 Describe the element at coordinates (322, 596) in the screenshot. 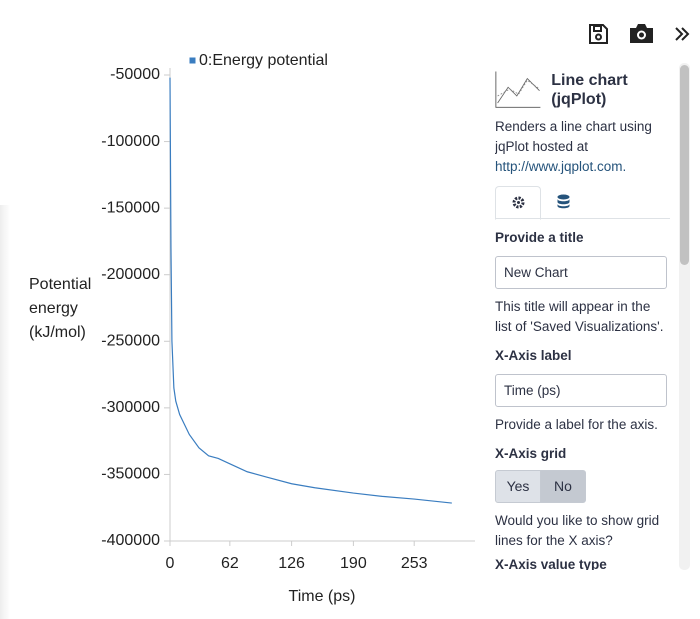

I see `x-axis-label: Time (ps)` at that location.